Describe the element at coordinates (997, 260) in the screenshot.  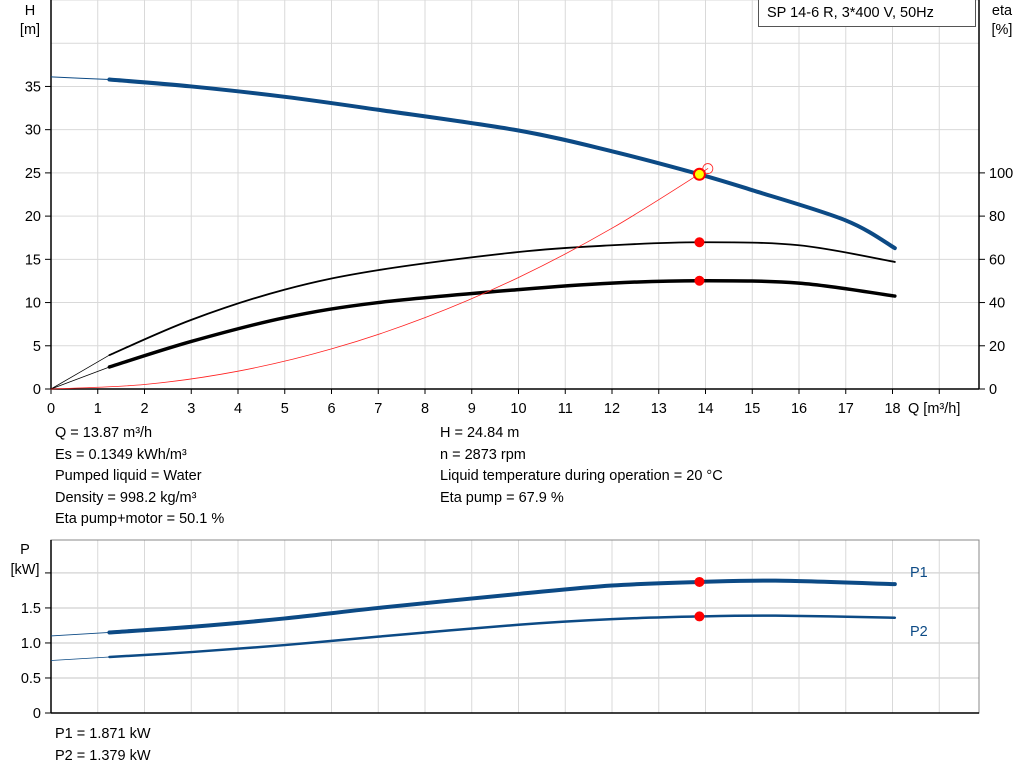
I see `y-tick-label-right: 60` at that location.